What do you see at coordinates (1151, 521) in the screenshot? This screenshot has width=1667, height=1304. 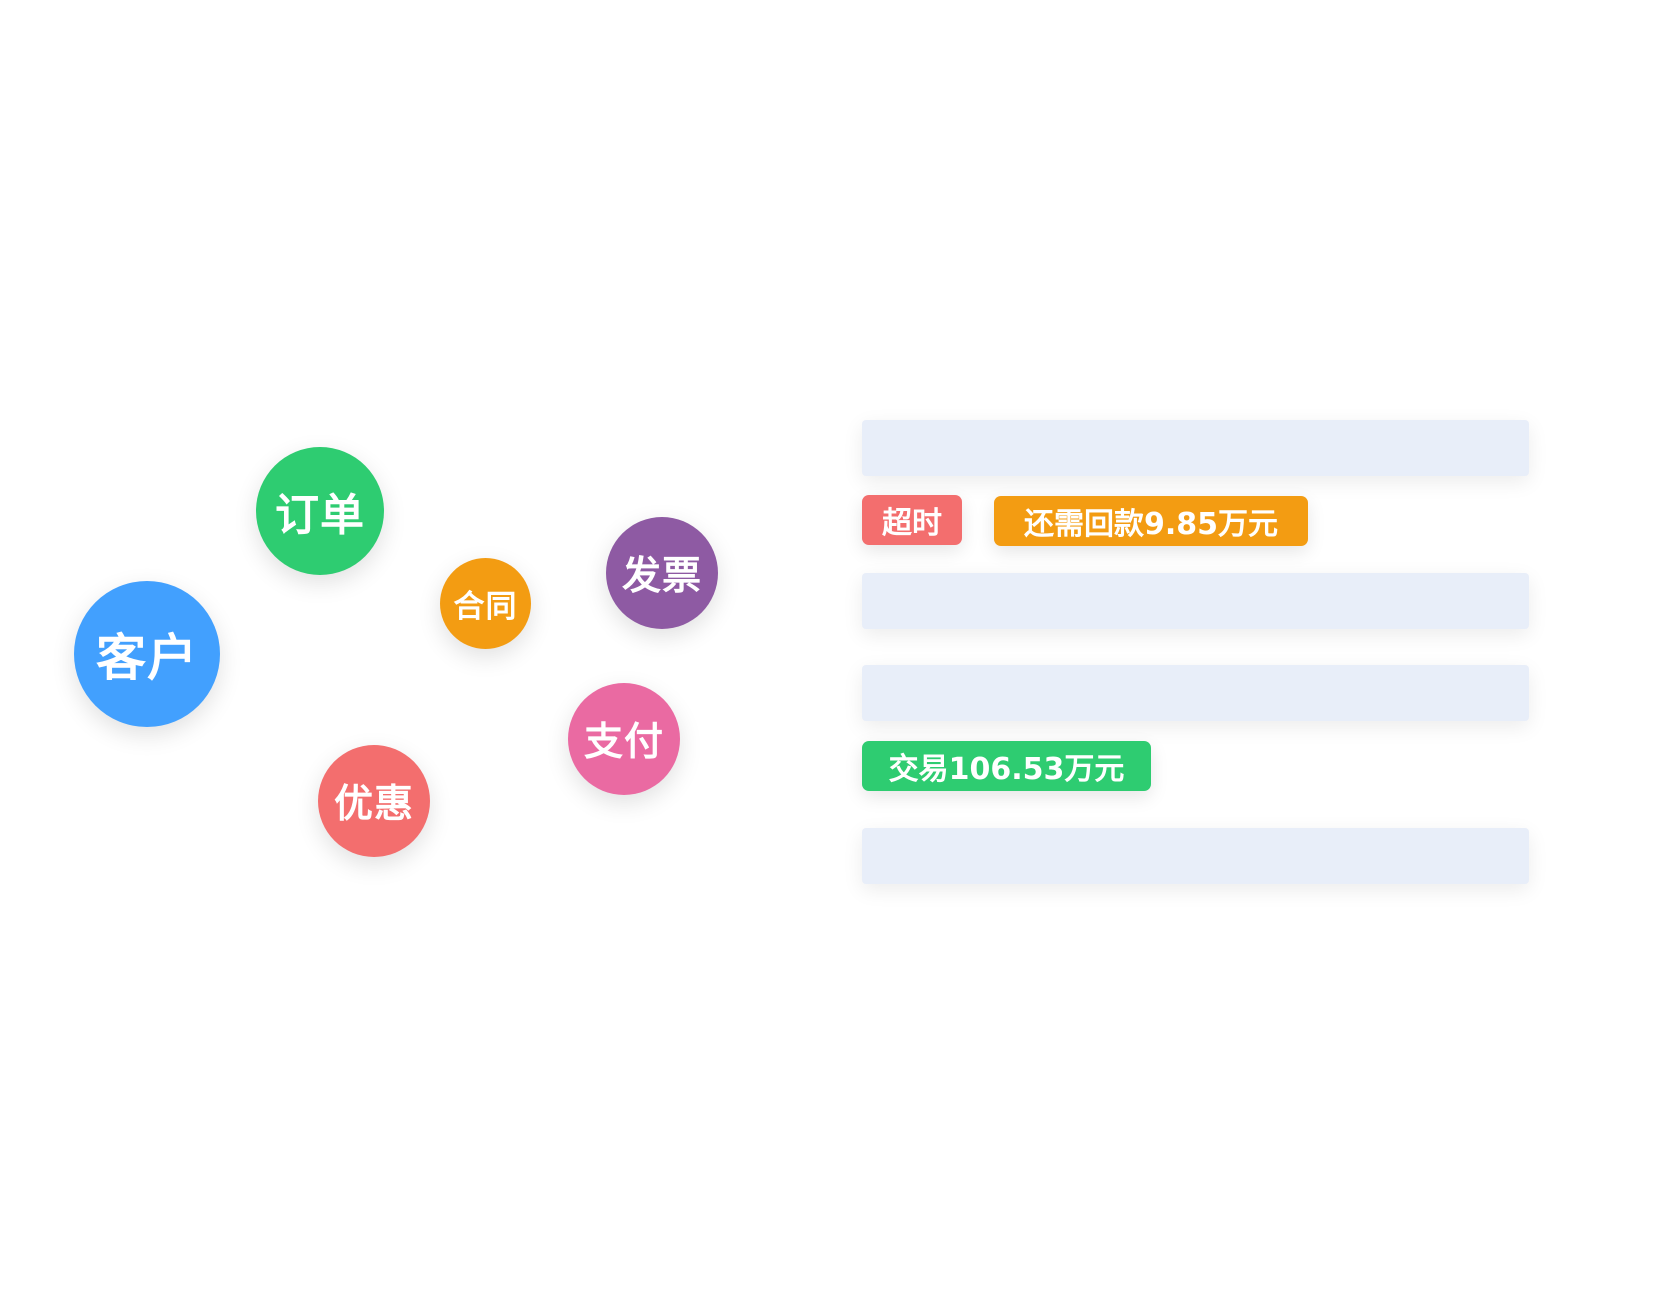 I see `remaining-payment-tag: 还需回款9.85万元` at bounding box center [1151, 521].